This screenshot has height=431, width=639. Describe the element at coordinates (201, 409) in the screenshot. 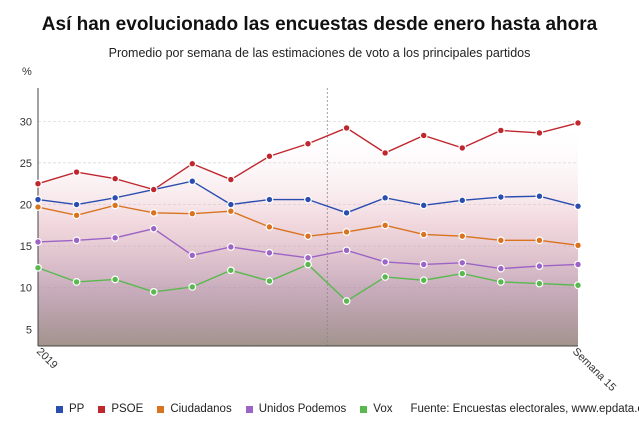

I see `legend-label-ciudadanos: Ciudadanos` at that location.